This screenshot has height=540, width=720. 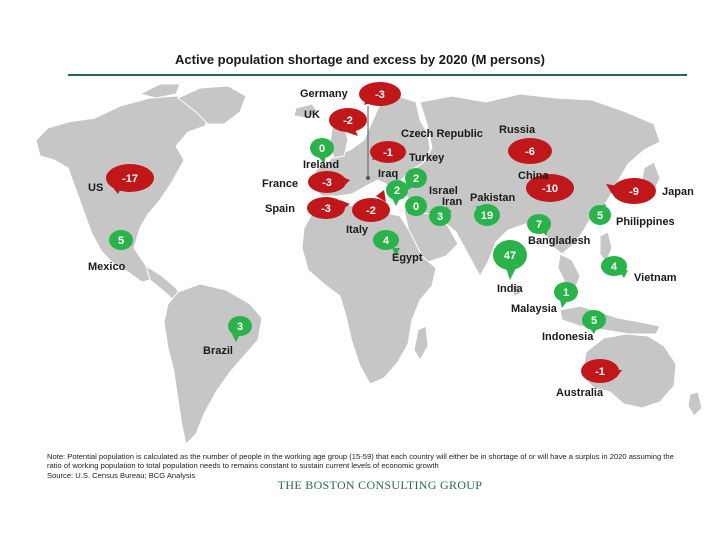 What do you see at coordinates (655, 278) in the screenshot?
I see `marker-label: Vietnam` at bounding box center [655, 278].